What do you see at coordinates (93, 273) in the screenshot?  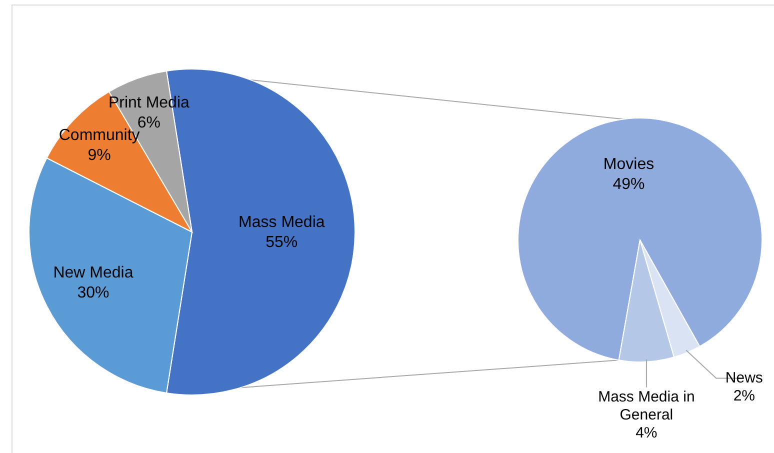 I see `slice-label: New Media` at bounding box center [93, 273].